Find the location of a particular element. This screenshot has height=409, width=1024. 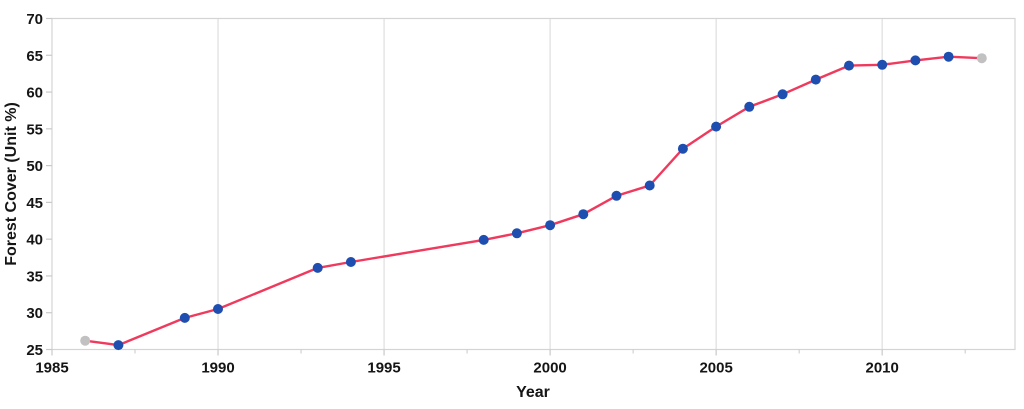

y-axis-tick-label: 35 is located at coordinates (34, 276).